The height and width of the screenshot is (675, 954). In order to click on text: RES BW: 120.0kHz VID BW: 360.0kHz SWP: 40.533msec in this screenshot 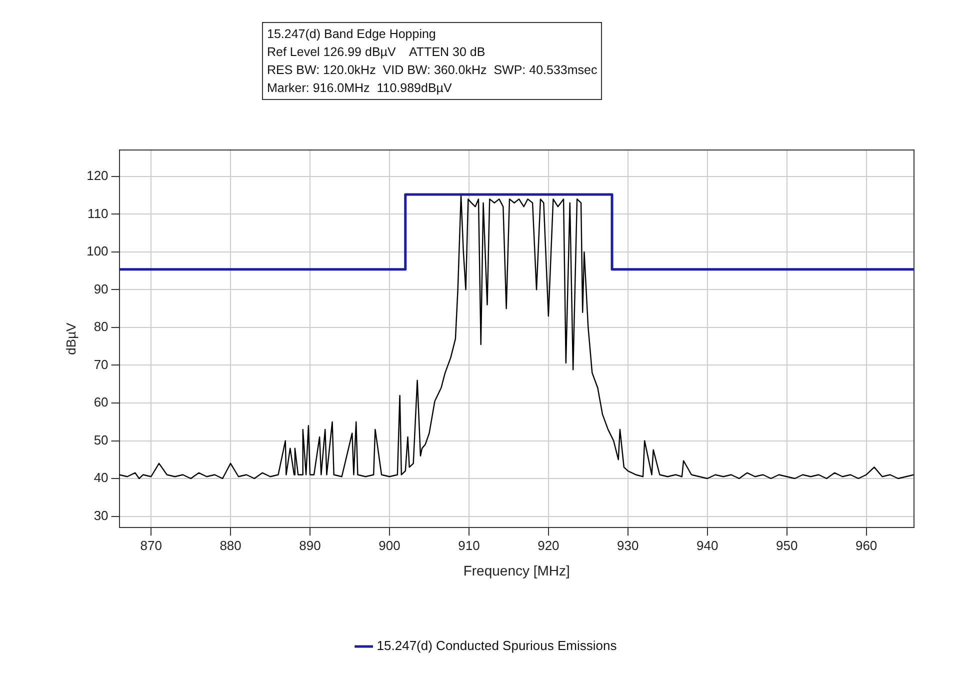, I will do `click(432, 70)`.